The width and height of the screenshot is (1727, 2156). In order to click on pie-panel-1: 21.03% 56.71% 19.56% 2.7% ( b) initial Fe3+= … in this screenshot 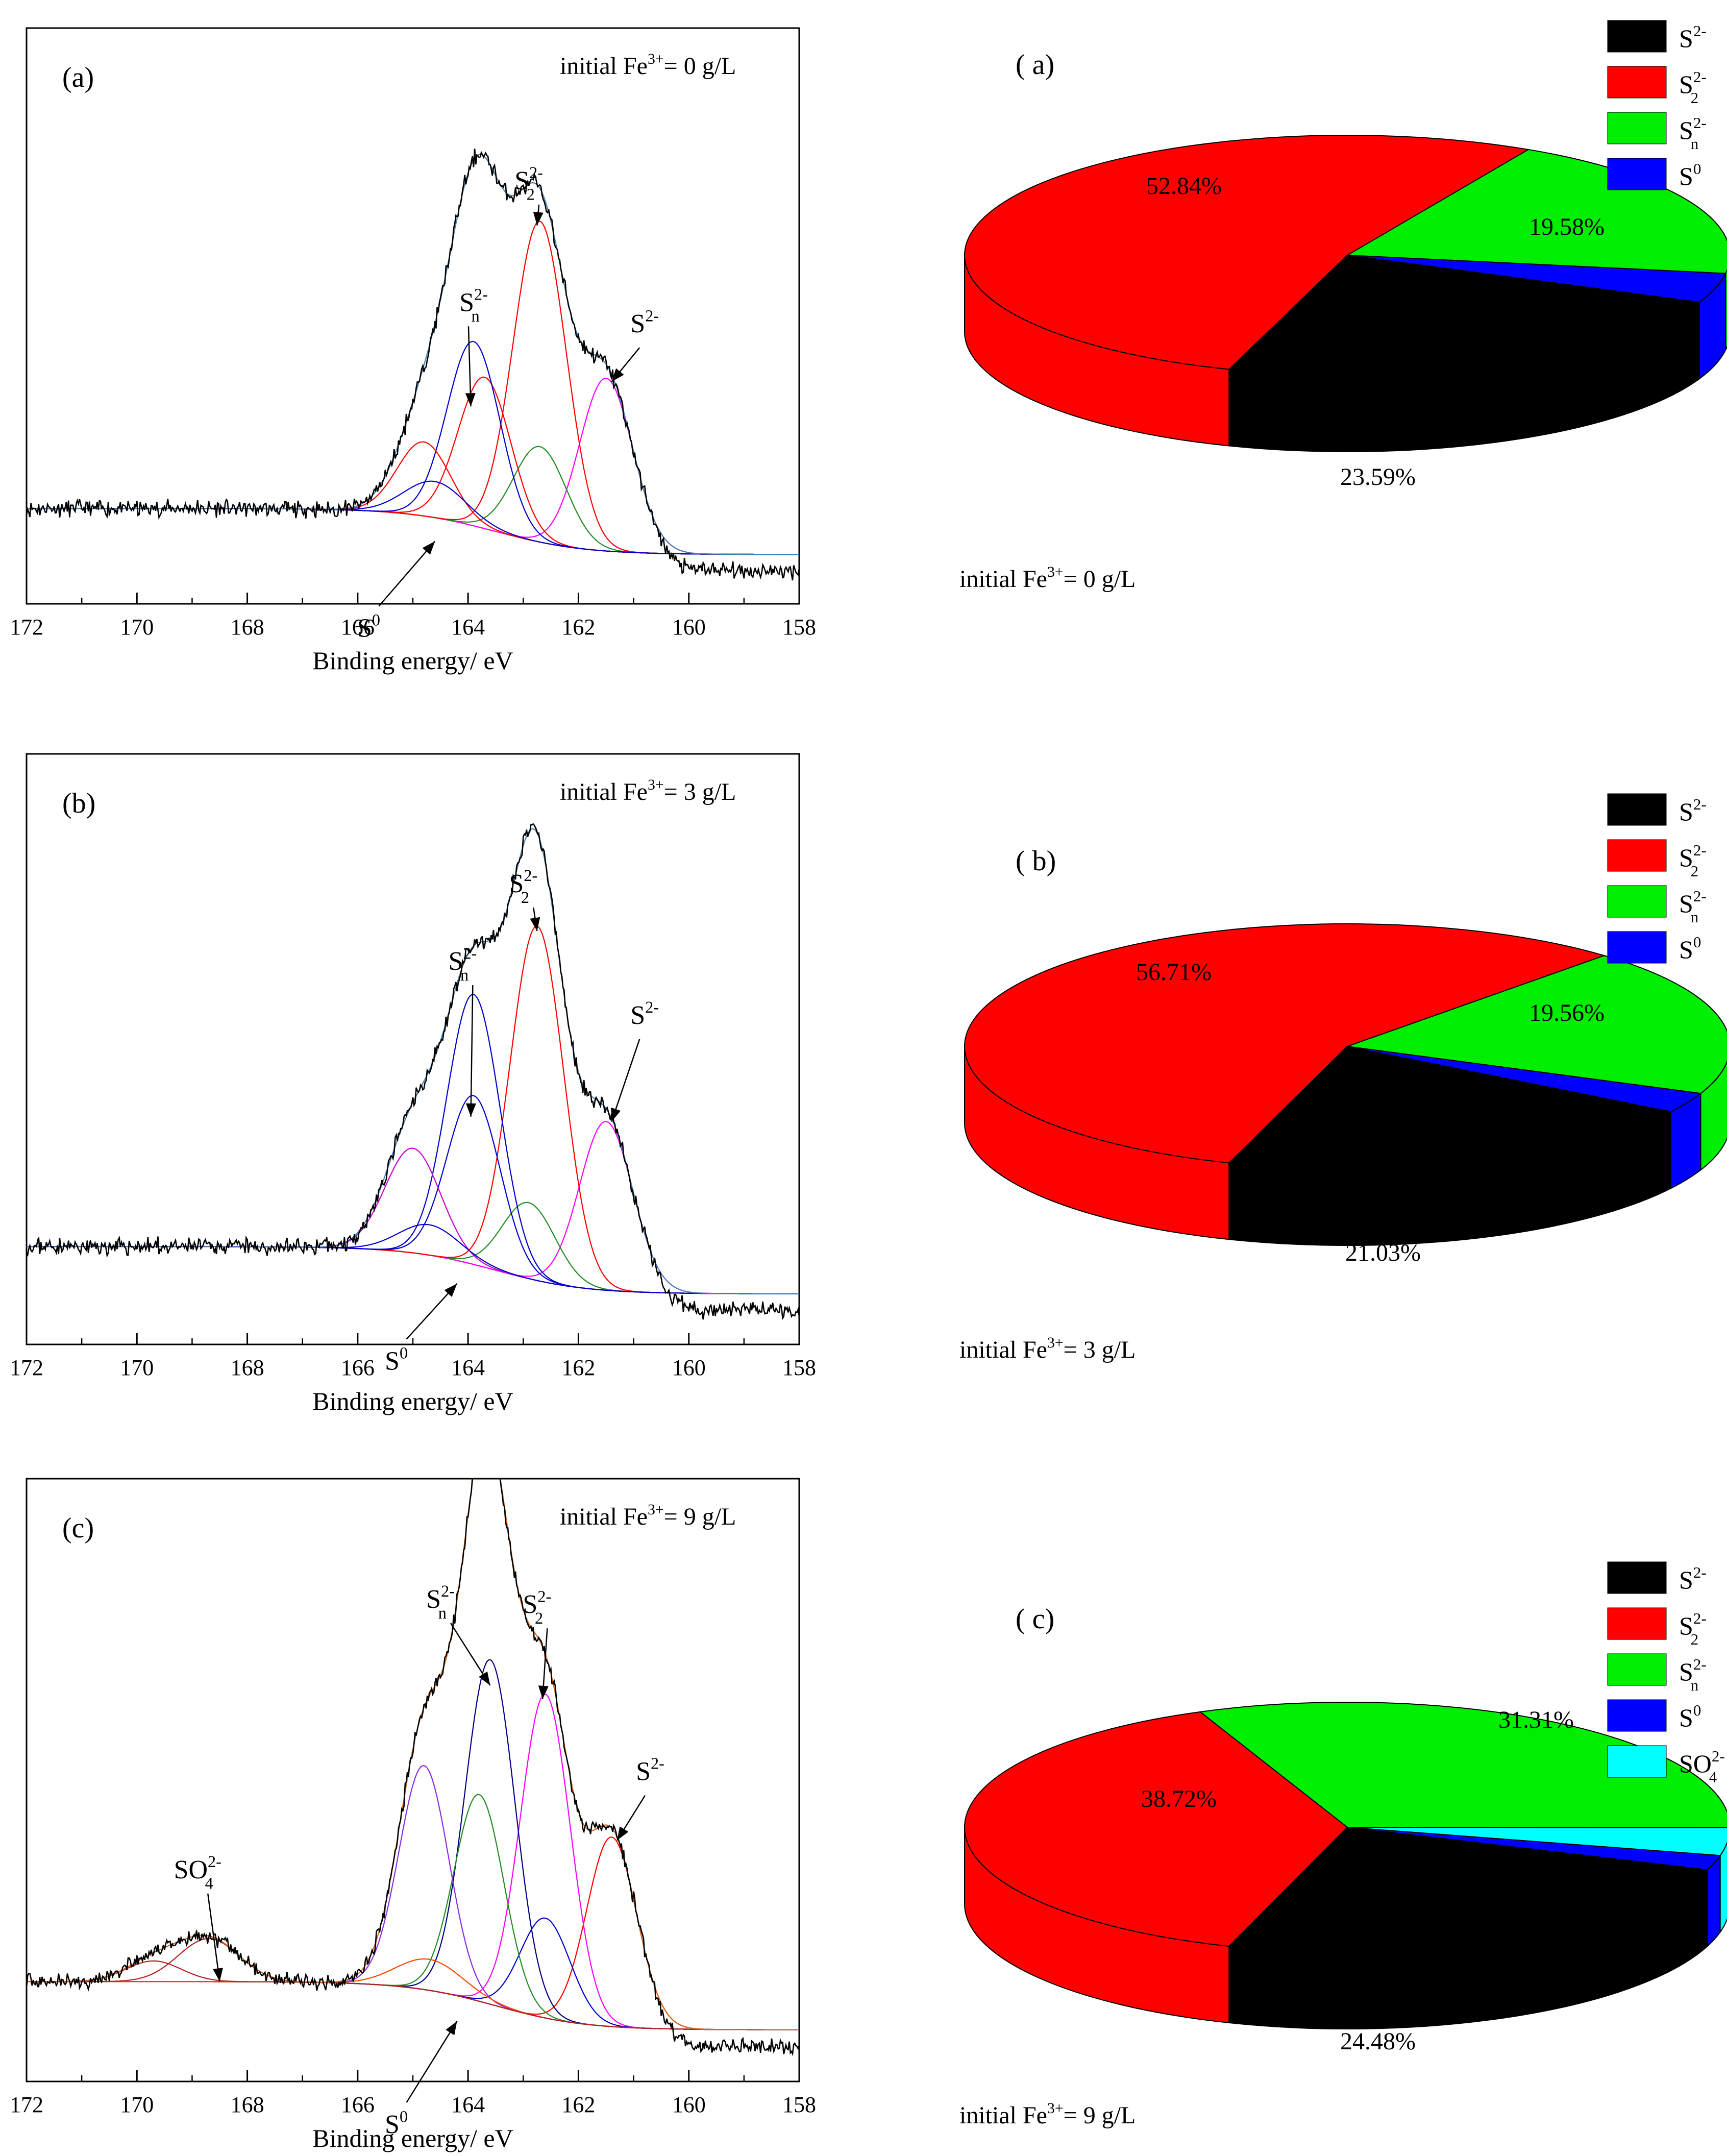, I will do `click(1343, 1078)`.